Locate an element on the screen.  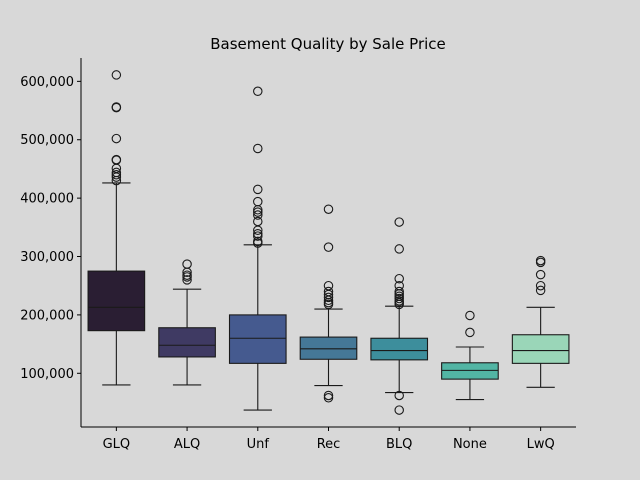
box-glq is located at coordinates (116, 301).